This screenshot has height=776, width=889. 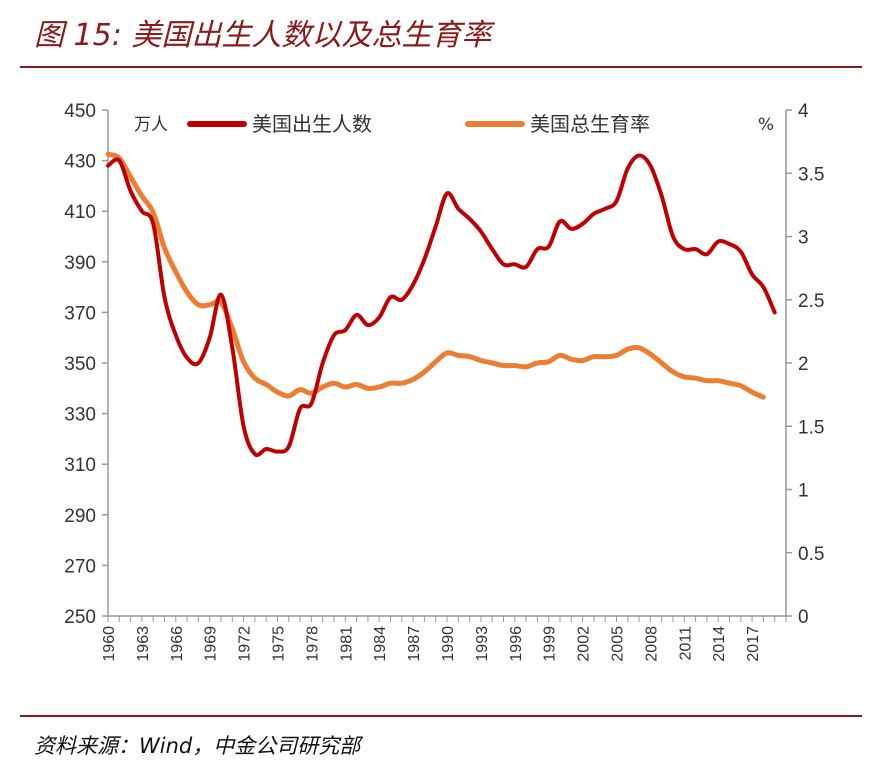 What do you see at coordinates (811, 301) in the screenshot?
I see `right-tick-label: 2.5` at bounding box center [811, 301].